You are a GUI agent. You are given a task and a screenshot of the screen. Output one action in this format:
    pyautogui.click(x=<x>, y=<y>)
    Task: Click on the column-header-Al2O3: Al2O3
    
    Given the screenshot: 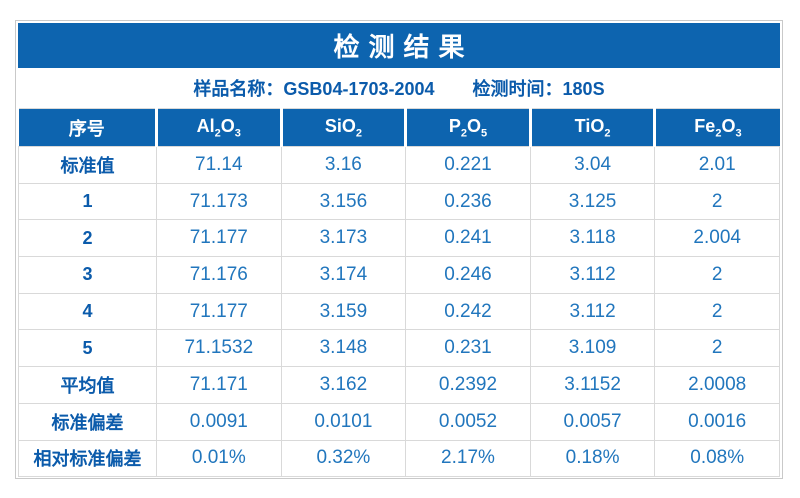 What is the action you would take?
    pyautogui.click(x=218, y=127)
    